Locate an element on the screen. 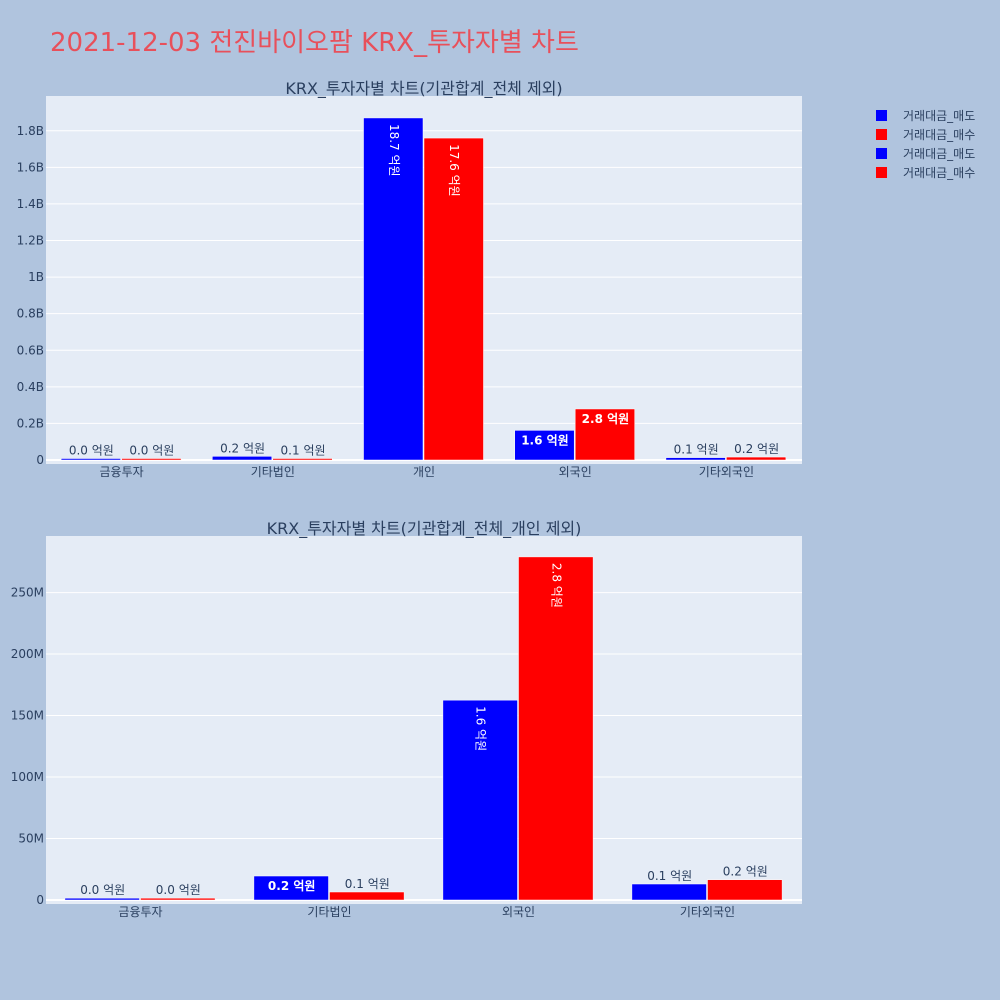  y-tick-label: 1.4B is located at coordinates (30, 204).